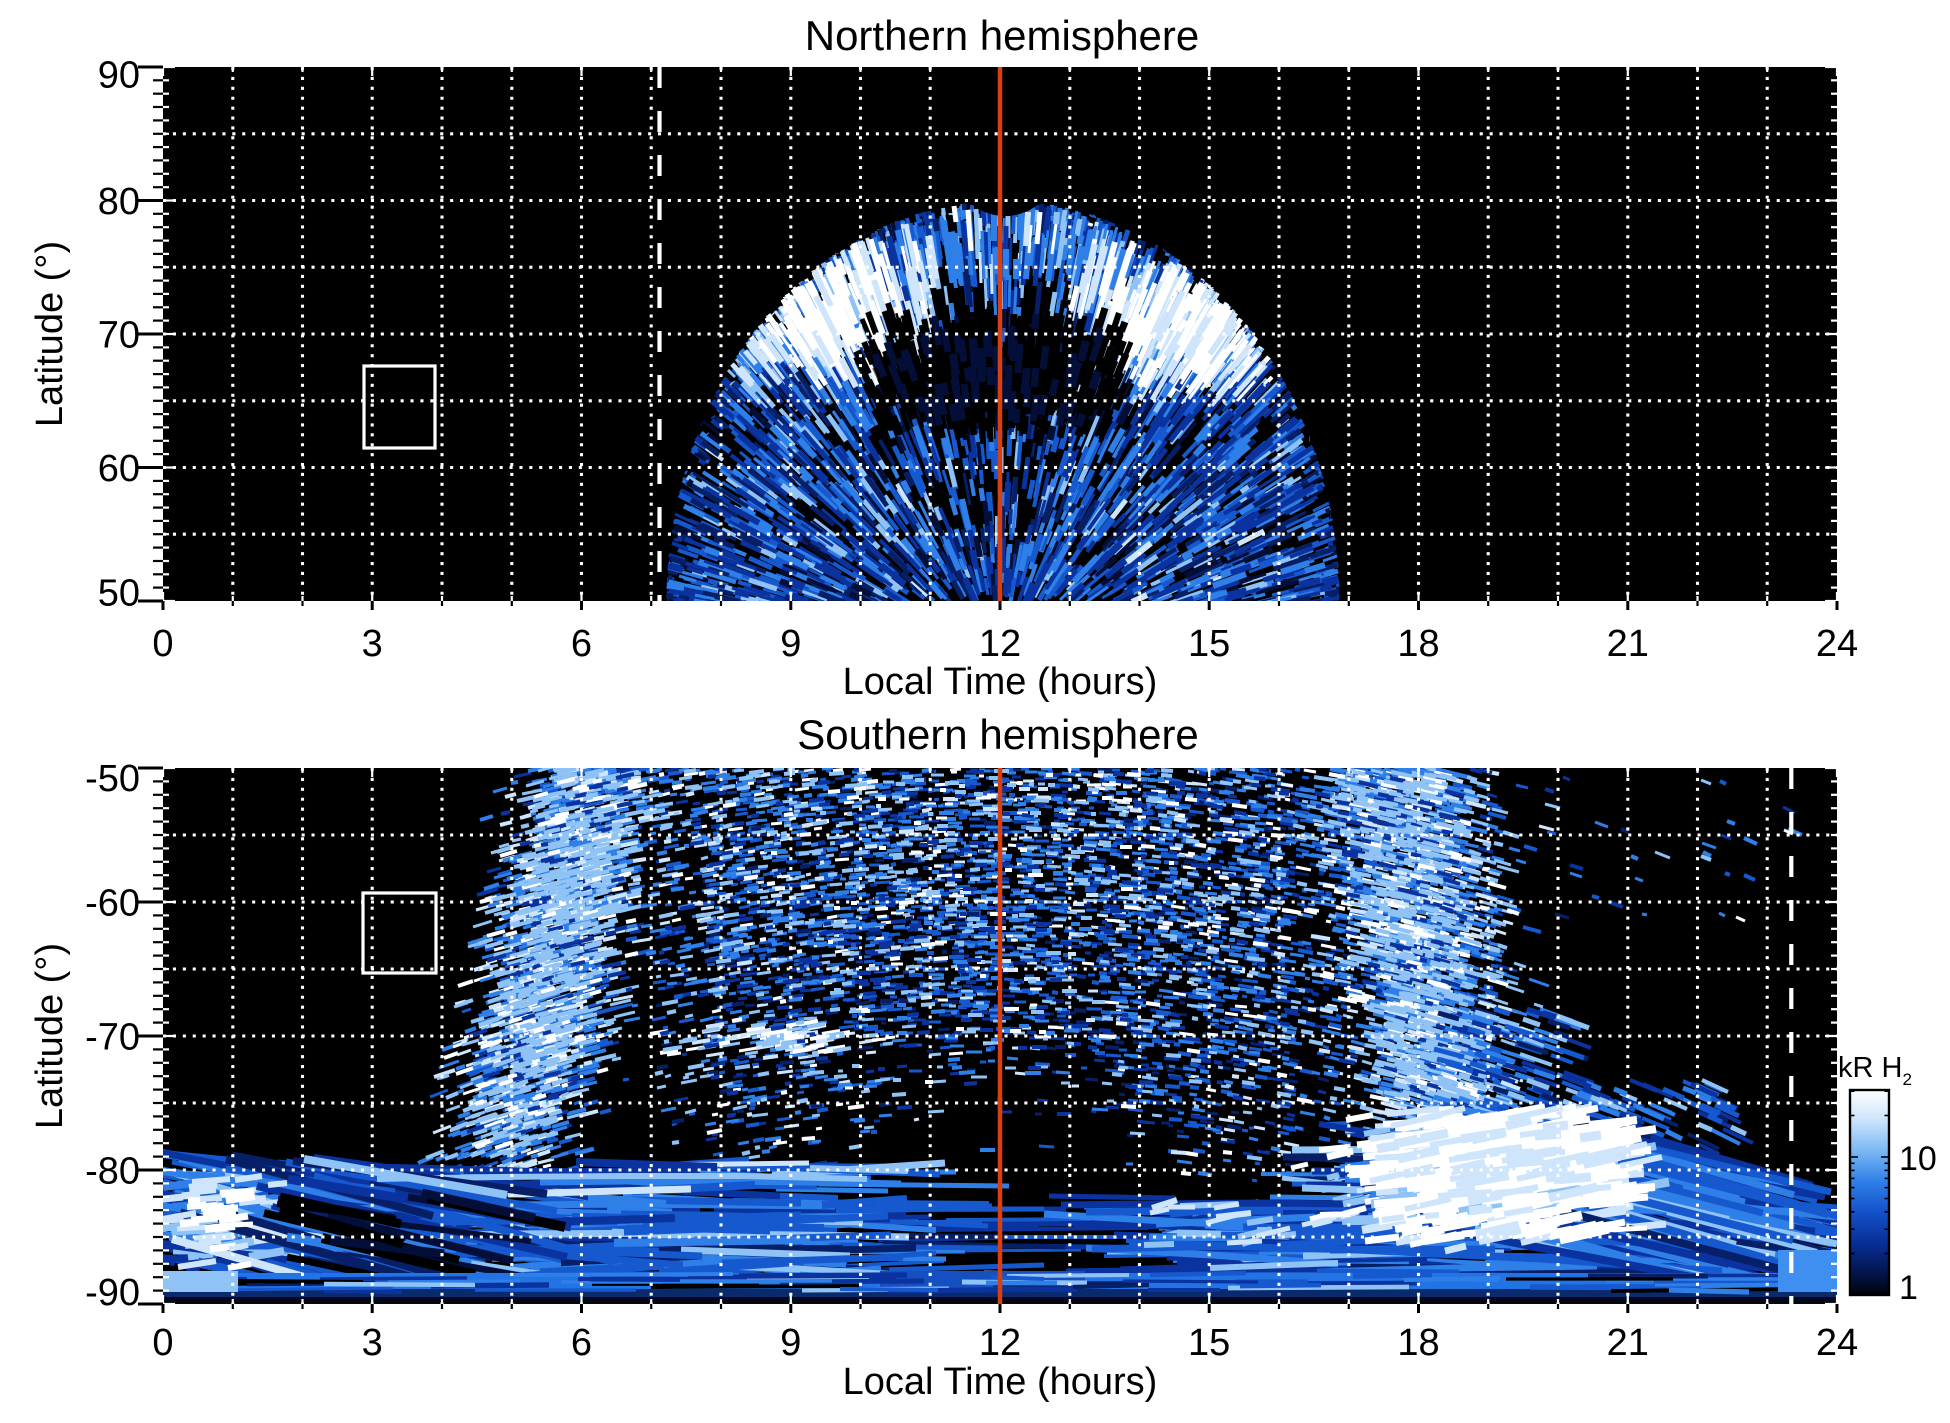  I want to click on svg-text: kR H2, so click(1875, 1070).